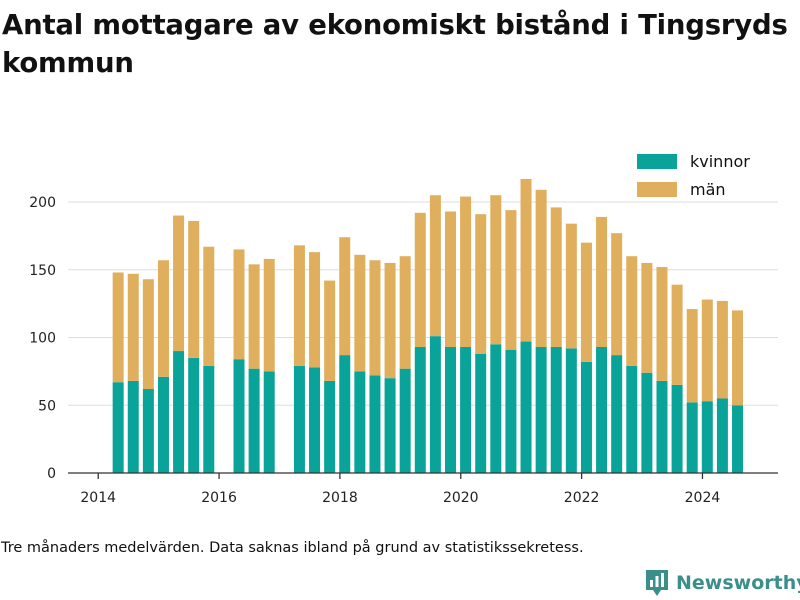 This screenshot has width=800, height=600. Describe the element at coordinates (657, 583) in the screenshot. I see `newsworthy-logo-icon` at that location.